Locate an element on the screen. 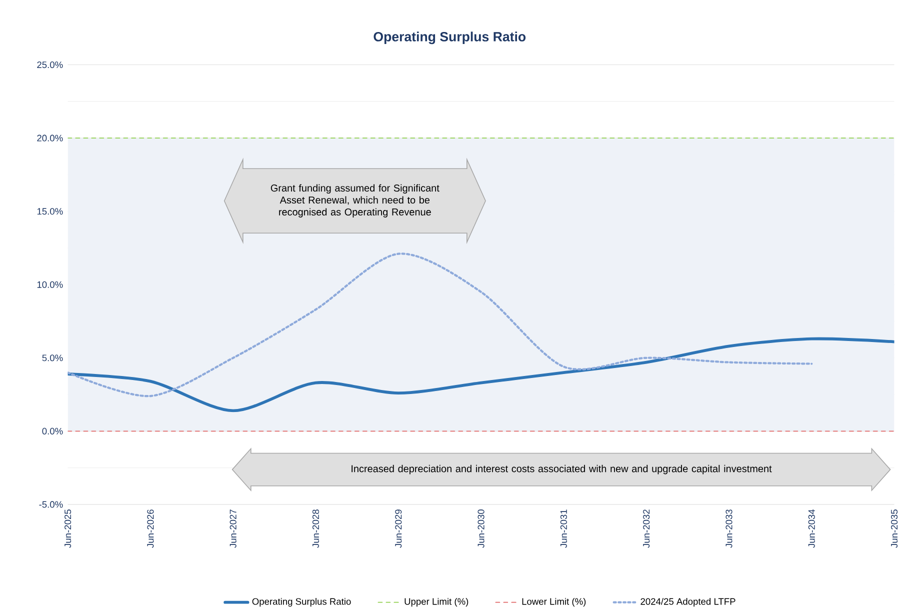 The width and height of the screenshot is (902, 612). y-tick-label: 20.0% is located at coordinates (50, 138).